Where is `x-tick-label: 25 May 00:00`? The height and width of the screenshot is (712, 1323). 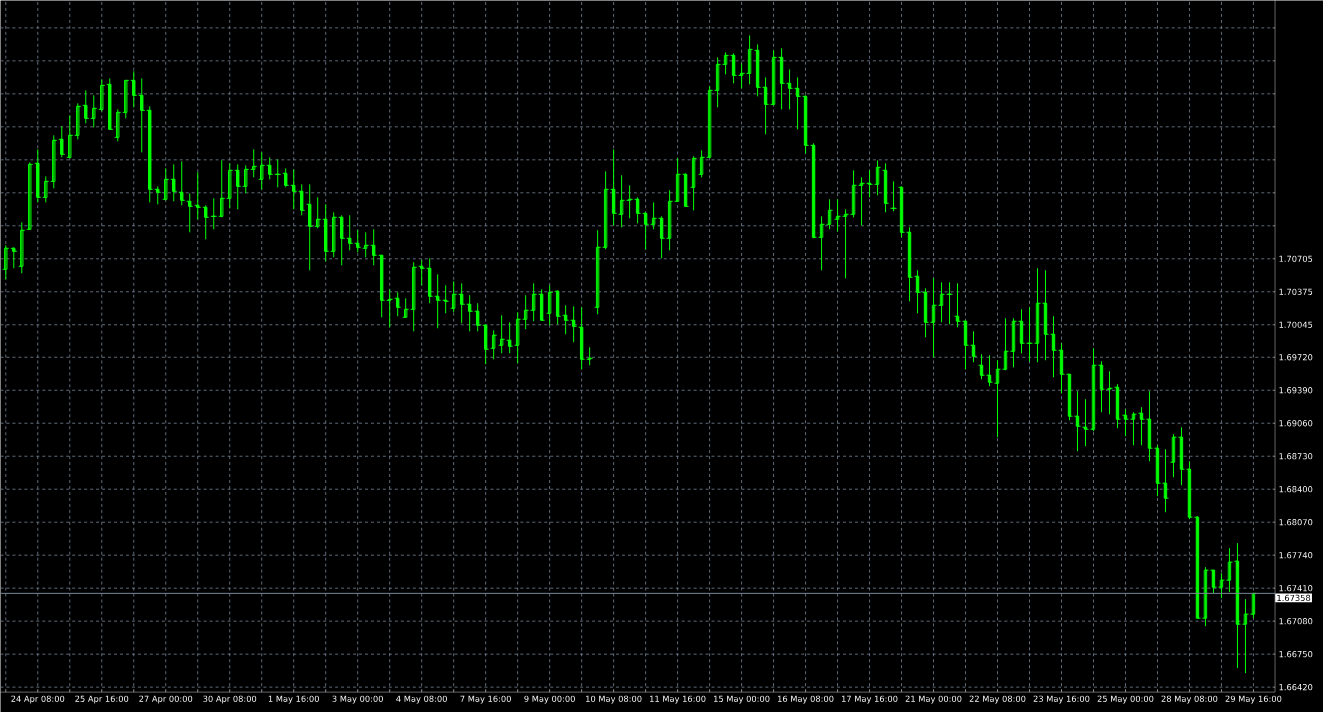 x-tick-label: 25 May 00:00 is located at coordinates (1125, 699).